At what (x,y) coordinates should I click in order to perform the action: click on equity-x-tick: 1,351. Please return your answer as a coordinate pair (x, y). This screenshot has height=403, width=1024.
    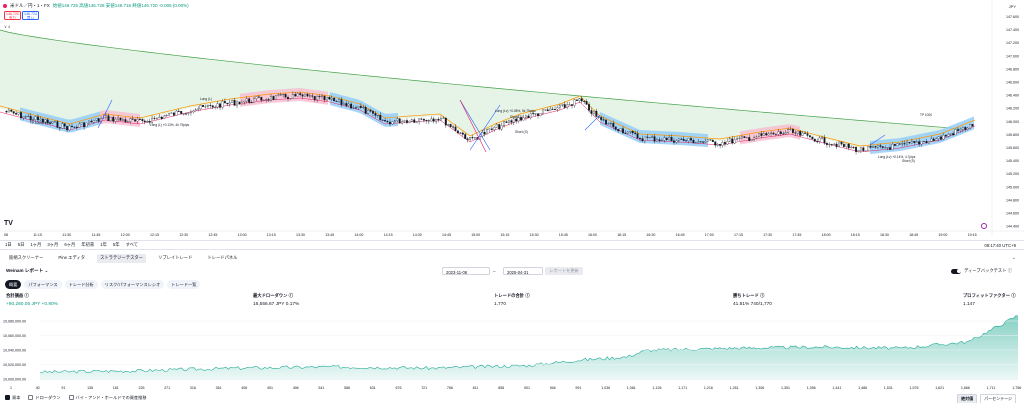
    Looking at the image, I should click on (785, 388).